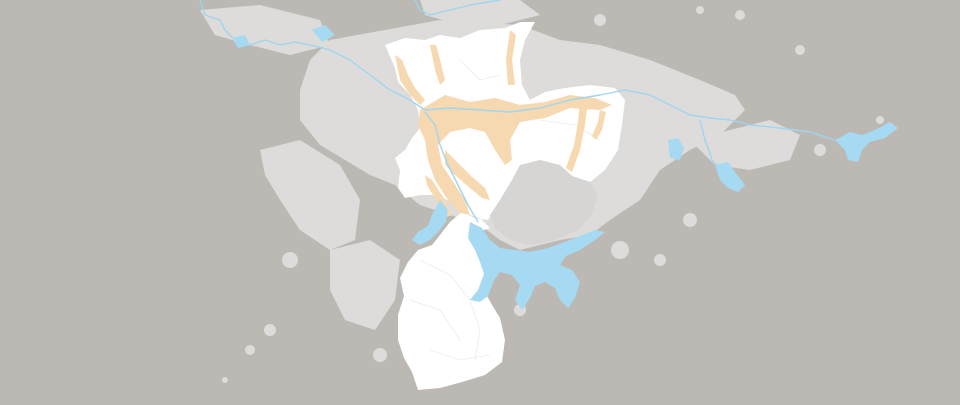  What do you see at coordinates (577, 136) in the screenshot?
I see `floodplain-east` at bounding box center [577, 136].